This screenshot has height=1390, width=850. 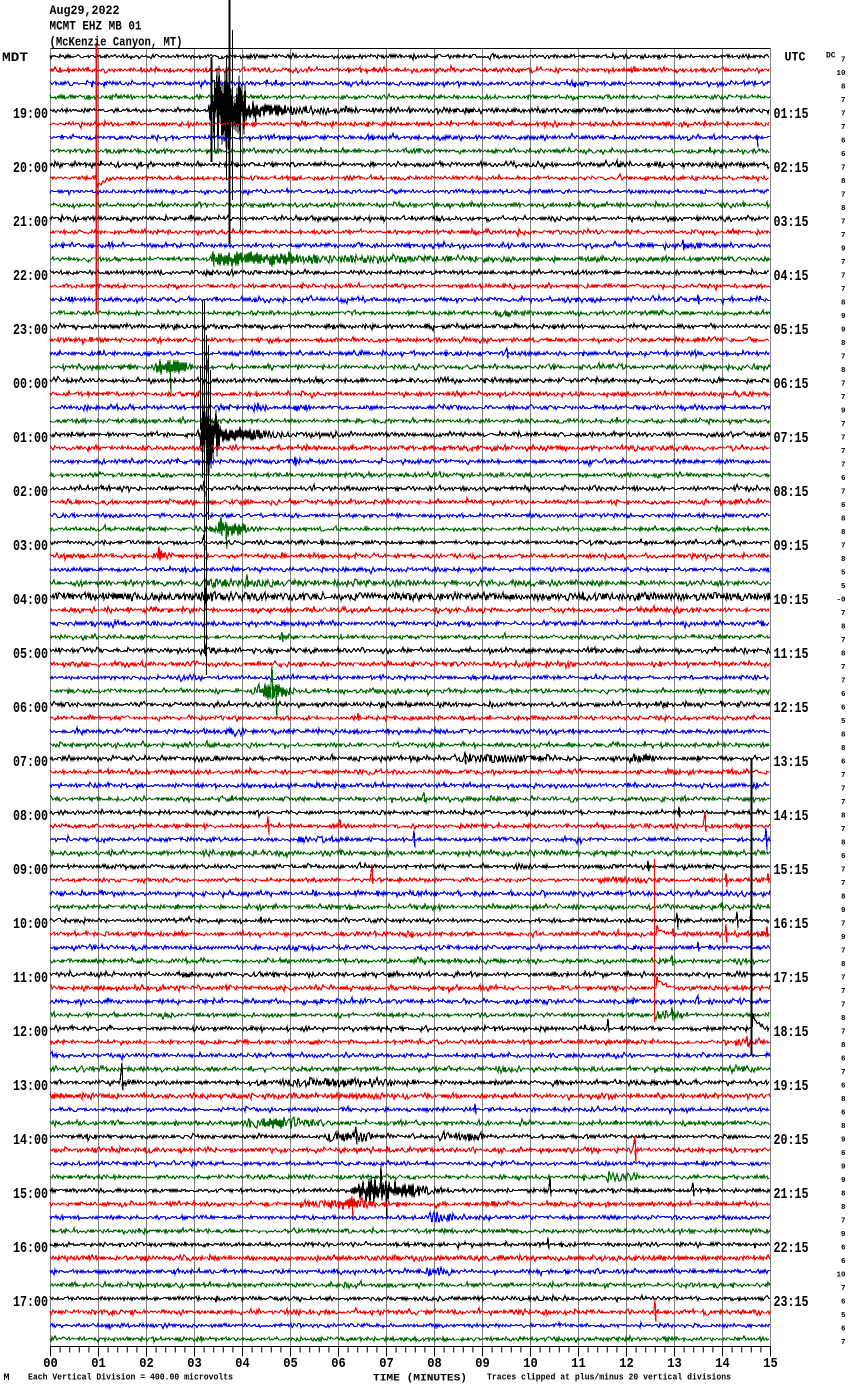 I want to click on svg-text: 01:15, so click(x=791, y=114).